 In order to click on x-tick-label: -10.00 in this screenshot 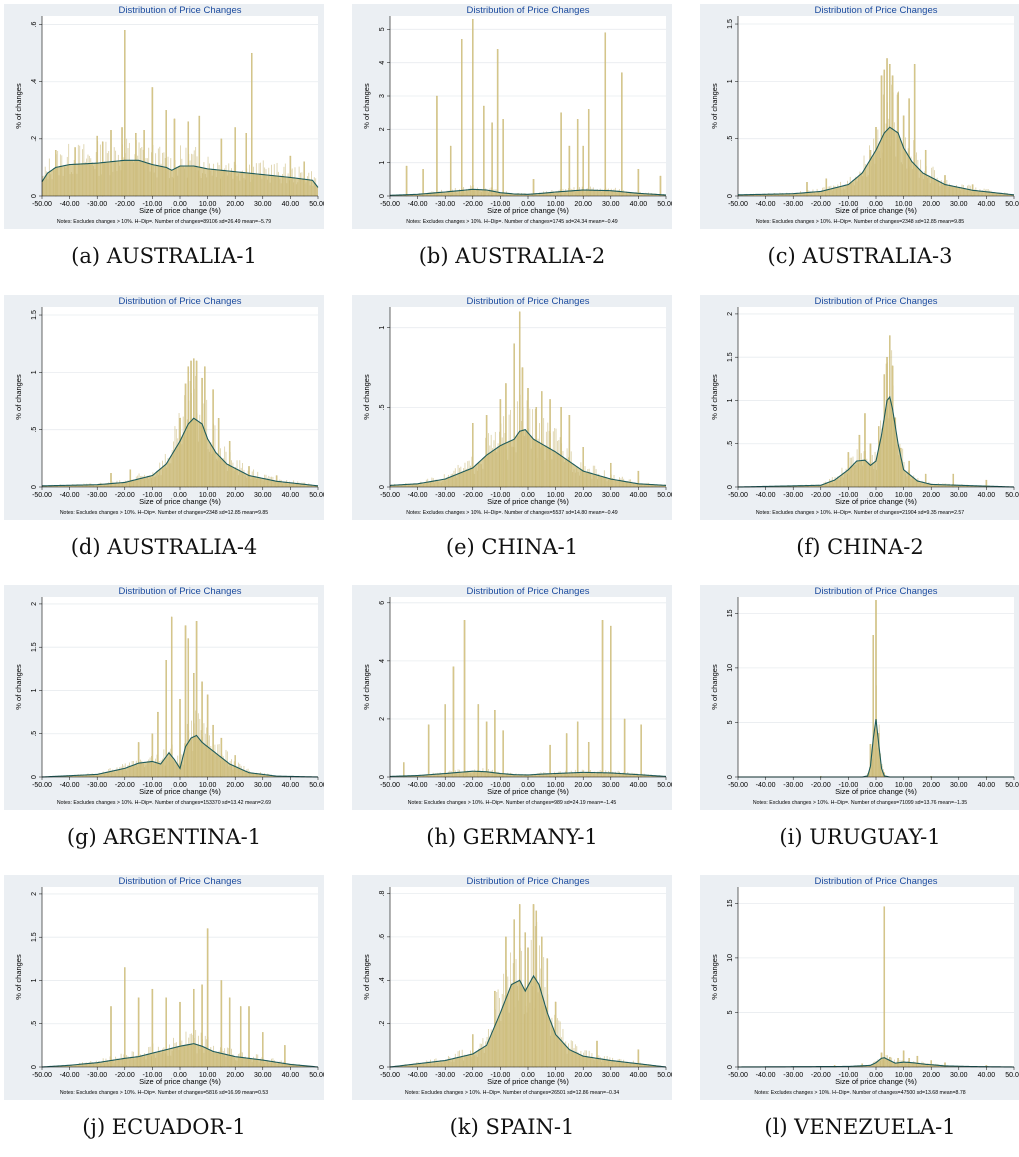, I will do `click(152, 204)`.